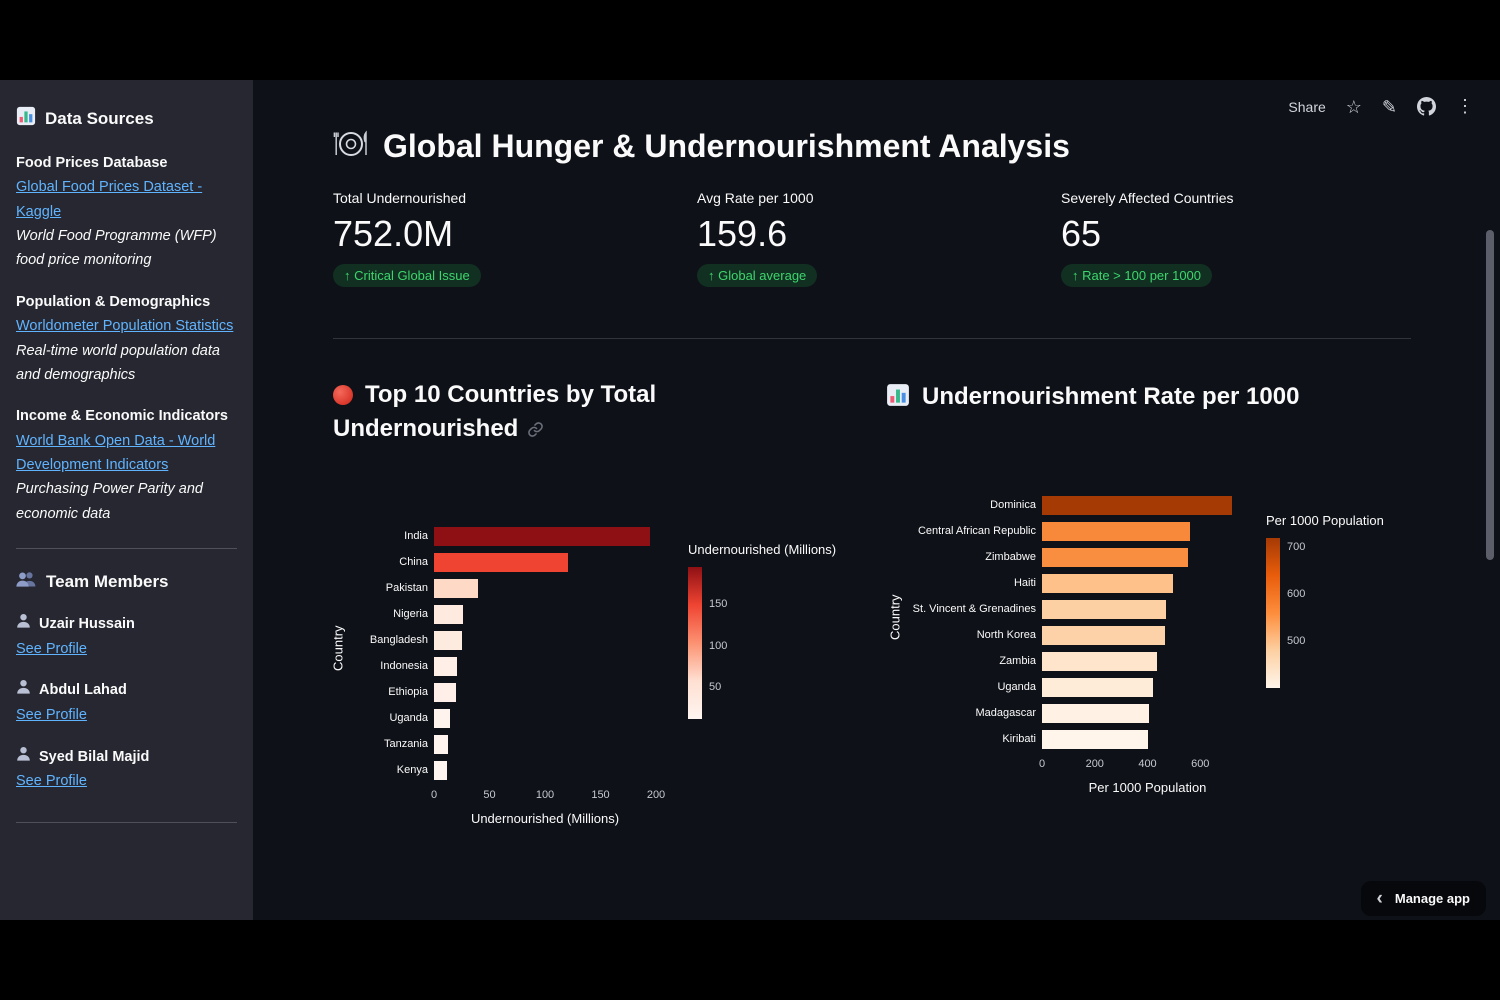 The width and height of the screenshot is (1500, 1000). I want to click on member-name-row: Syed Bilal Majid, so click(126, 757).